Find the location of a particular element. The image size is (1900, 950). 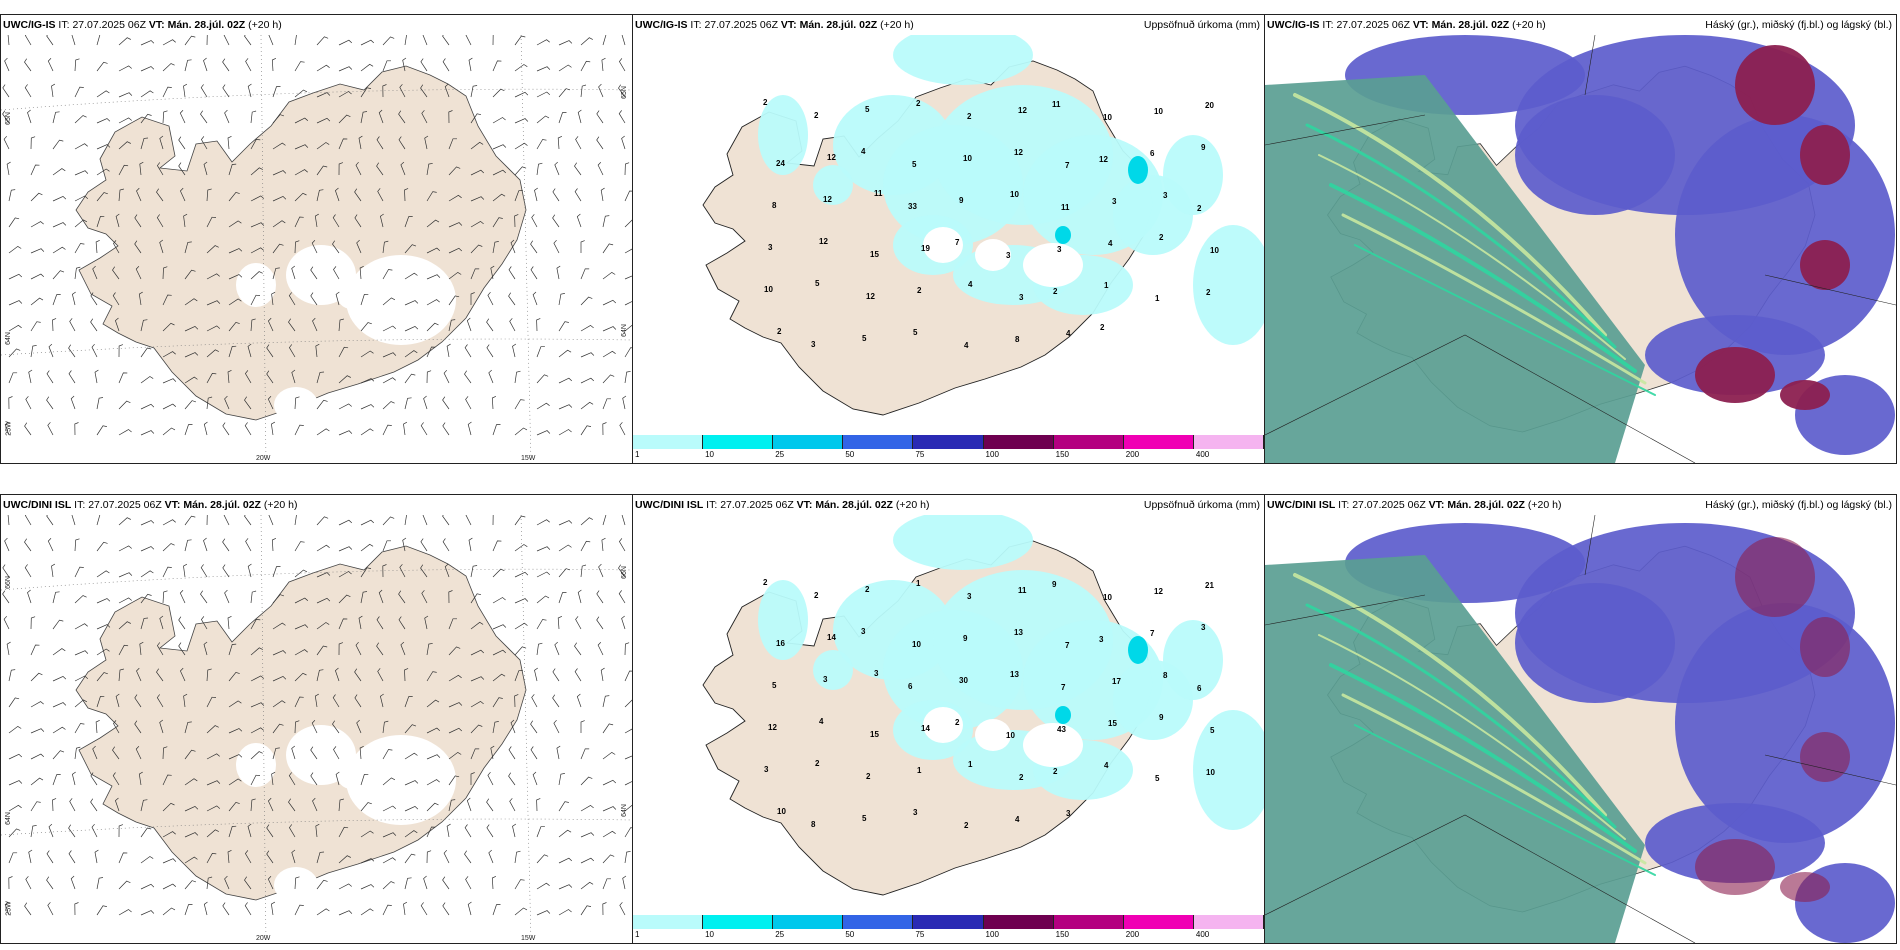

precip-core is located at coordinates (1138, 650).